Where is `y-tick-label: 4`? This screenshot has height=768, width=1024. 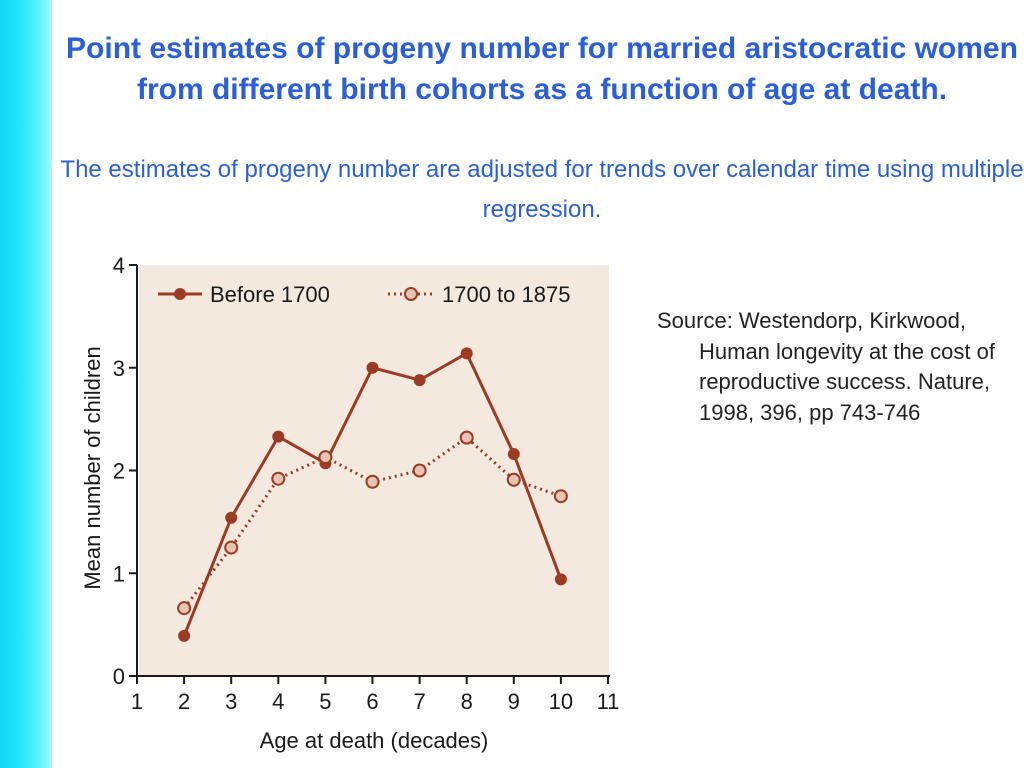
y-tick-label: 4 is located at coordinates (119, 265).